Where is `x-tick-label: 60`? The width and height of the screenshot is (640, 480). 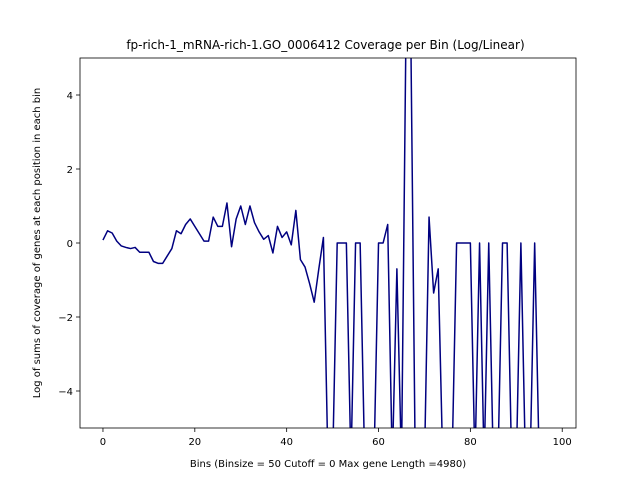
x-tick-label: 60 is located at coordinates (378, 442).